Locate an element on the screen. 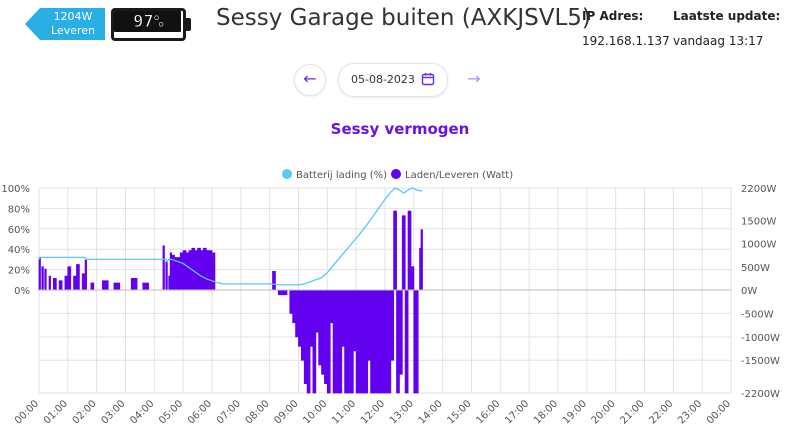  battery-terminal is located at coordinates (188, 24).